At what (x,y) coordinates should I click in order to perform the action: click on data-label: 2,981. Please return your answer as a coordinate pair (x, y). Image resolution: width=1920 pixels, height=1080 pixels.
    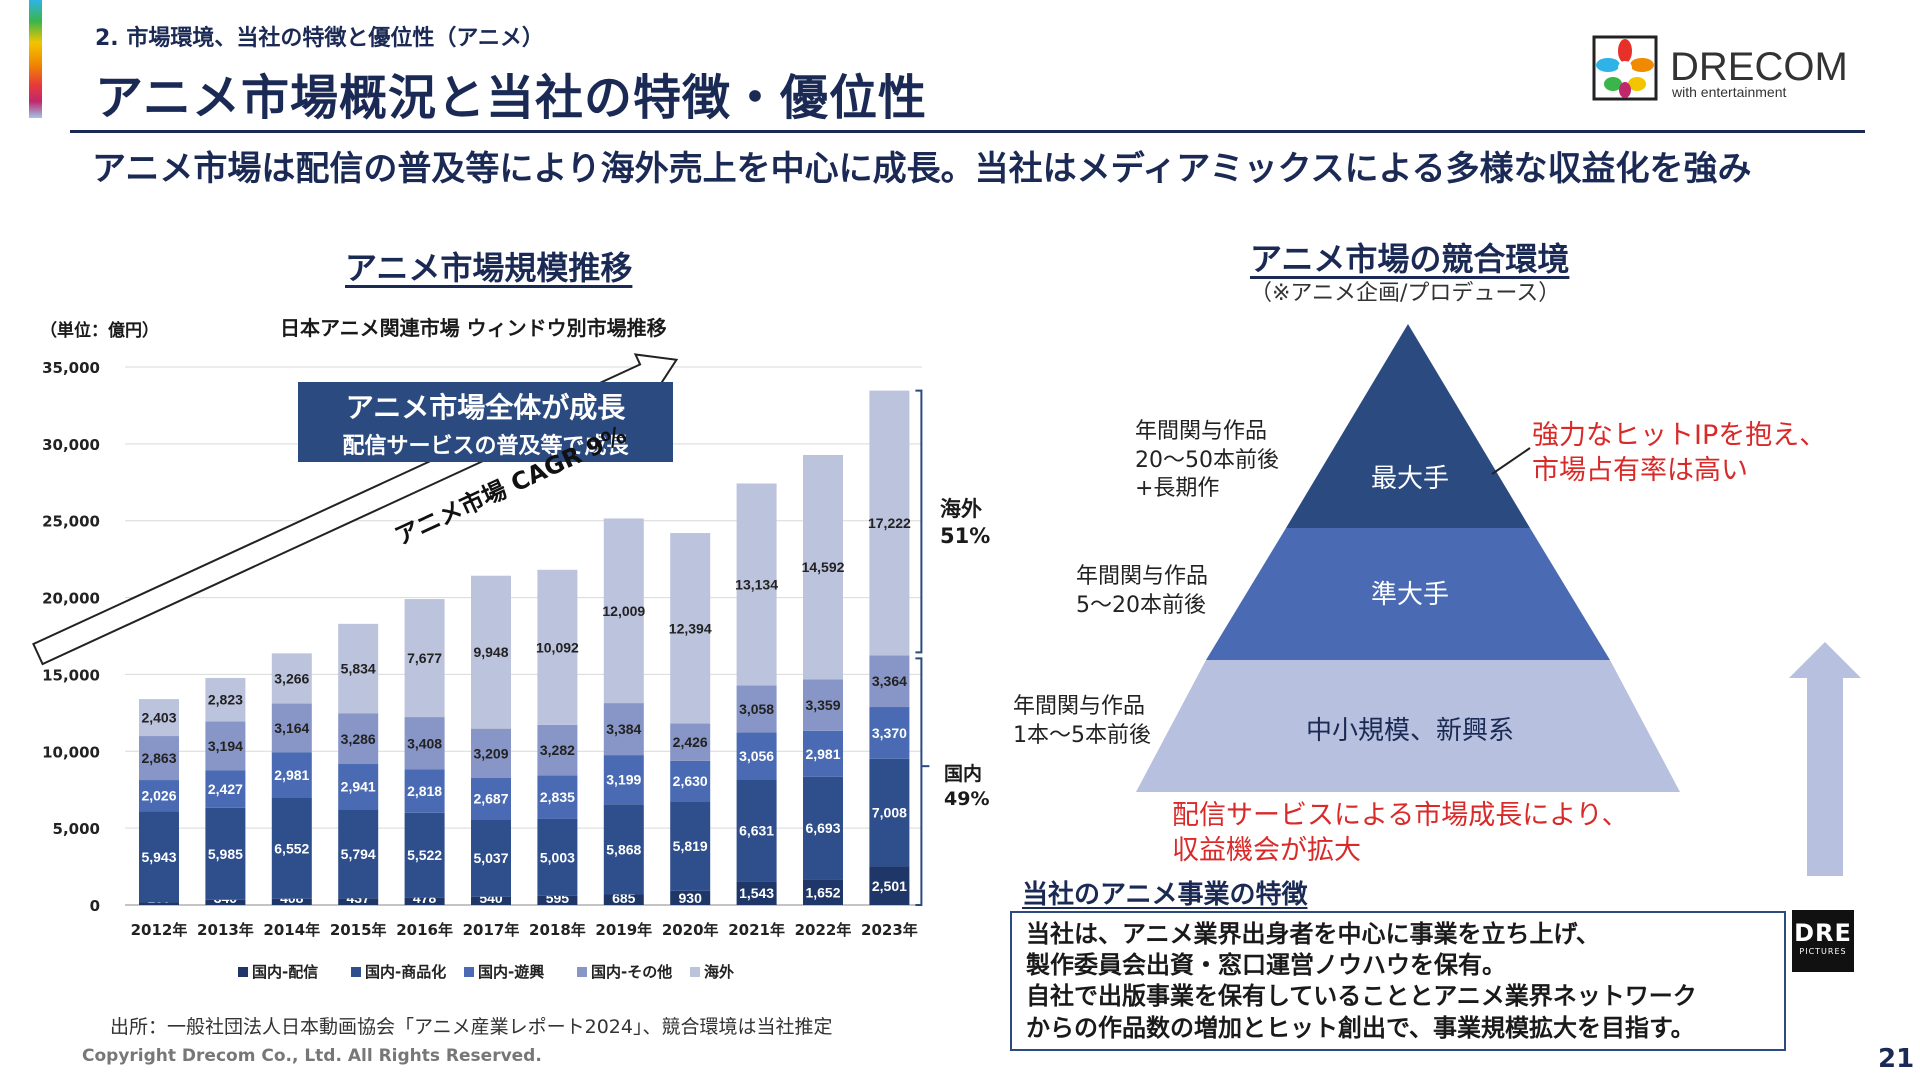
    Looking at the image, I should click on (822, 754).